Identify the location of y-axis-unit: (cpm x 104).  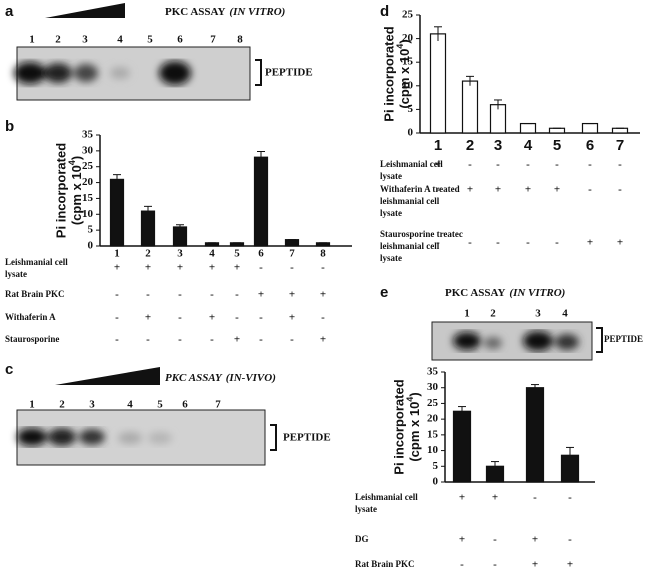
(75, 190).